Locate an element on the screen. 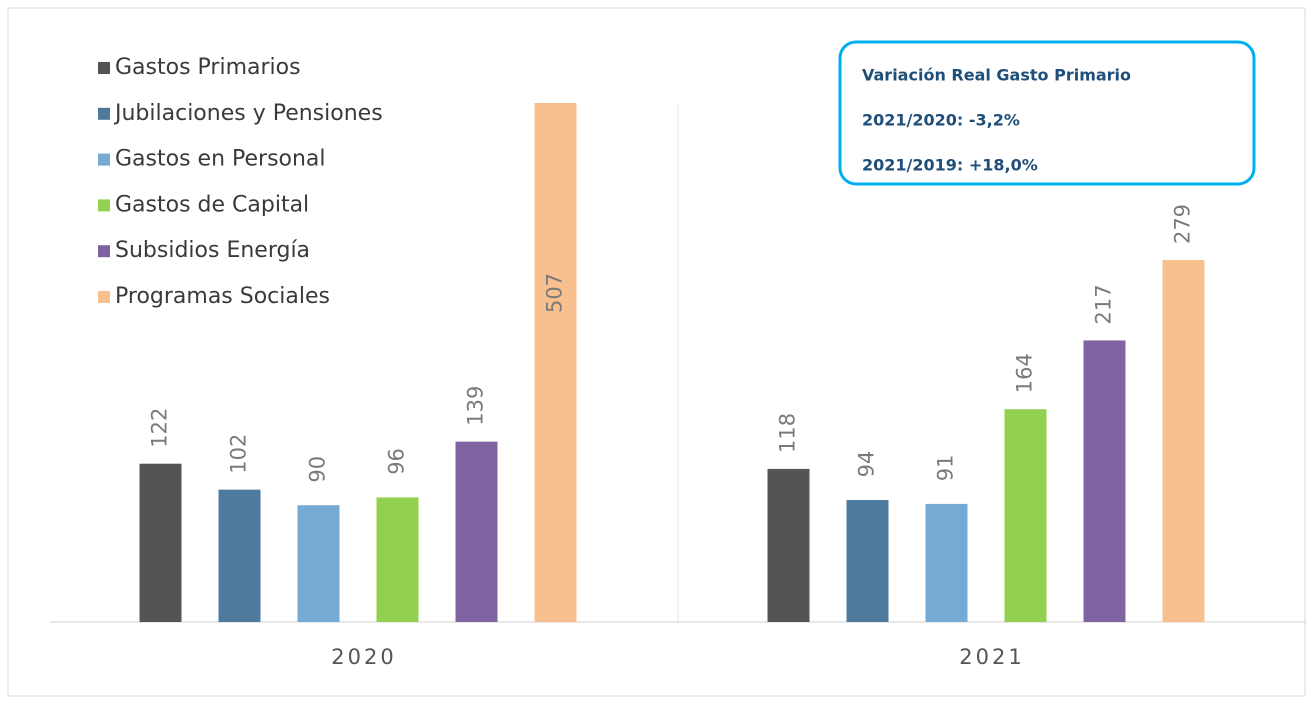 This screenshot has height=704, width=1314. data-label: 122 is located at coordinates (160, 428).